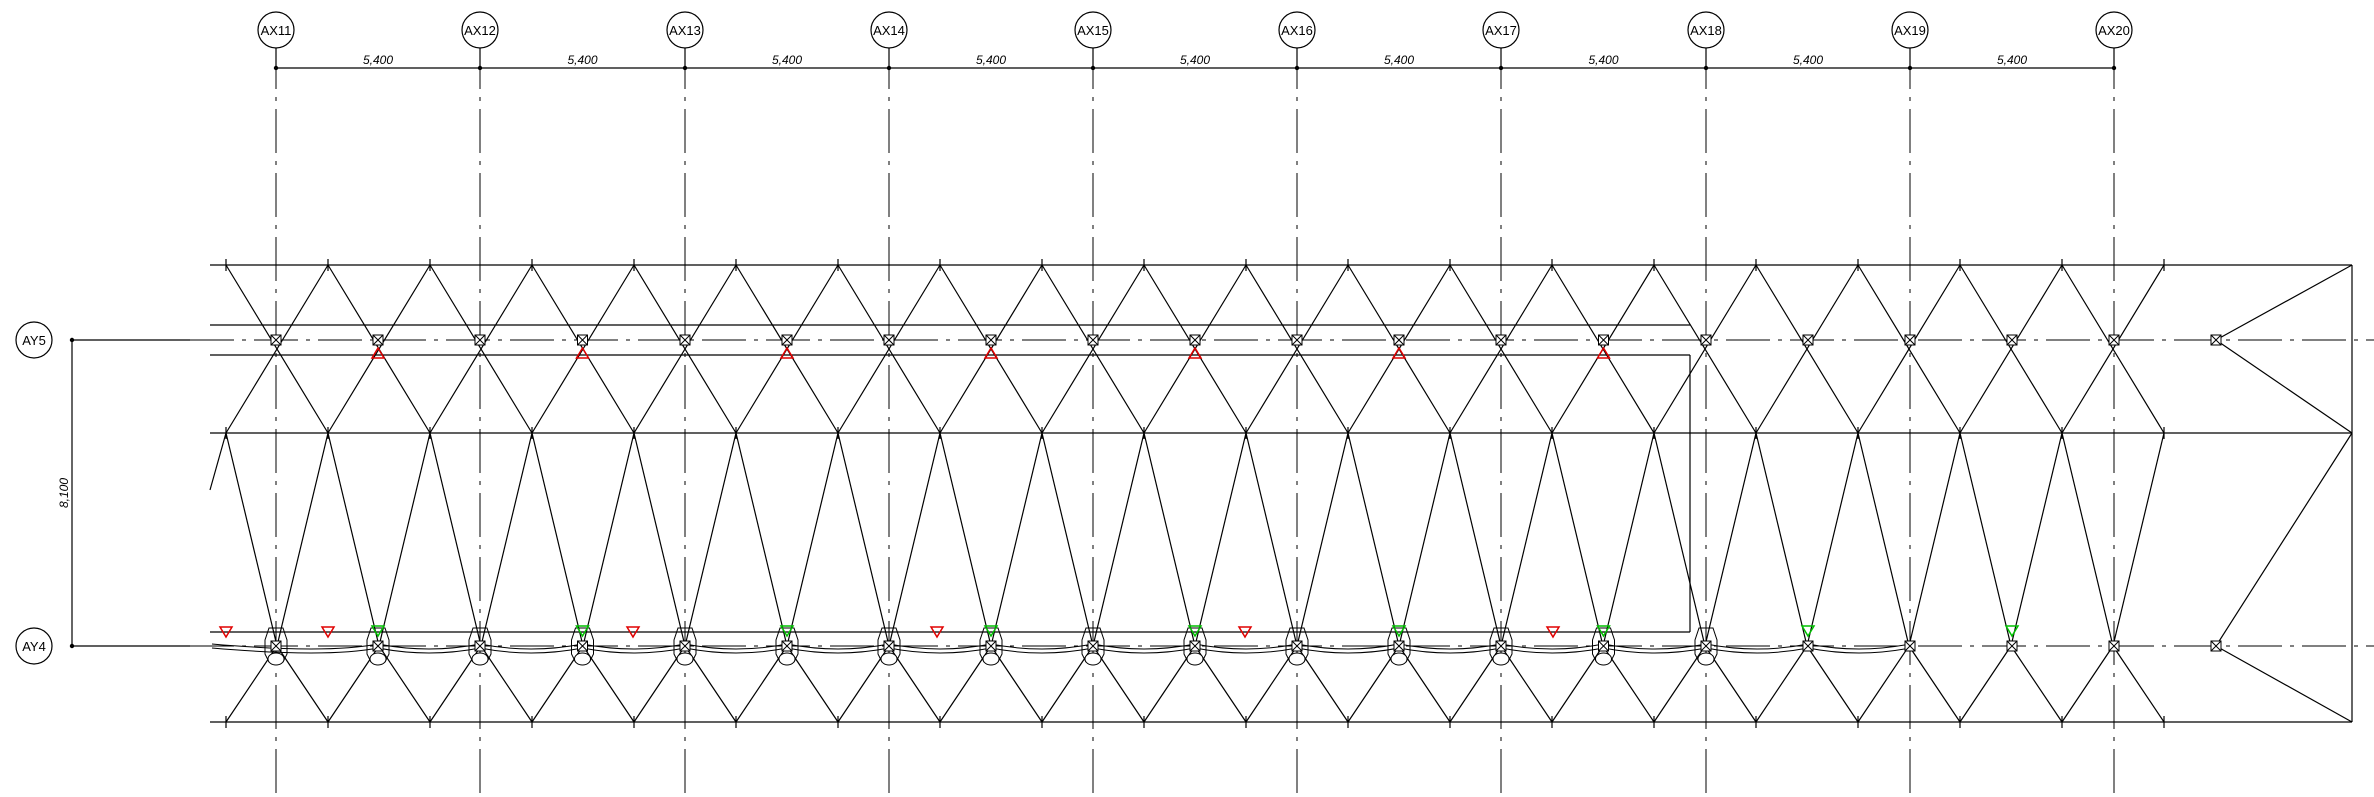 The width and height of the screenshot is (2374, 797). I want to click on grid-label-ay4: AY4, so click(34, 646).